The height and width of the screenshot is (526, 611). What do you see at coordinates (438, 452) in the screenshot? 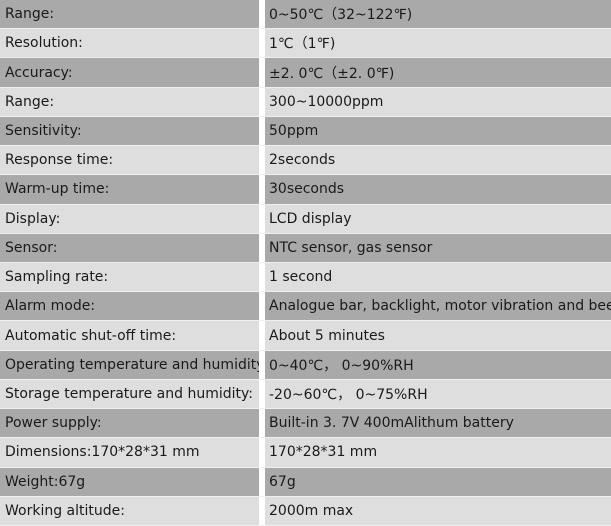
I see `spec-value: 170*28*31 mm` at bounding box center [438, 452].